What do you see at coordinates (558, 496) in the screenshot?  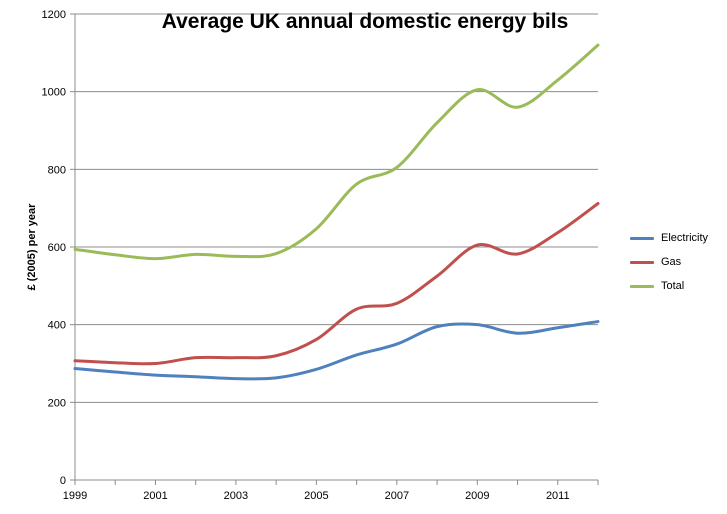 I see `x-tick-label: 2011` at bounding box center [558, 496].